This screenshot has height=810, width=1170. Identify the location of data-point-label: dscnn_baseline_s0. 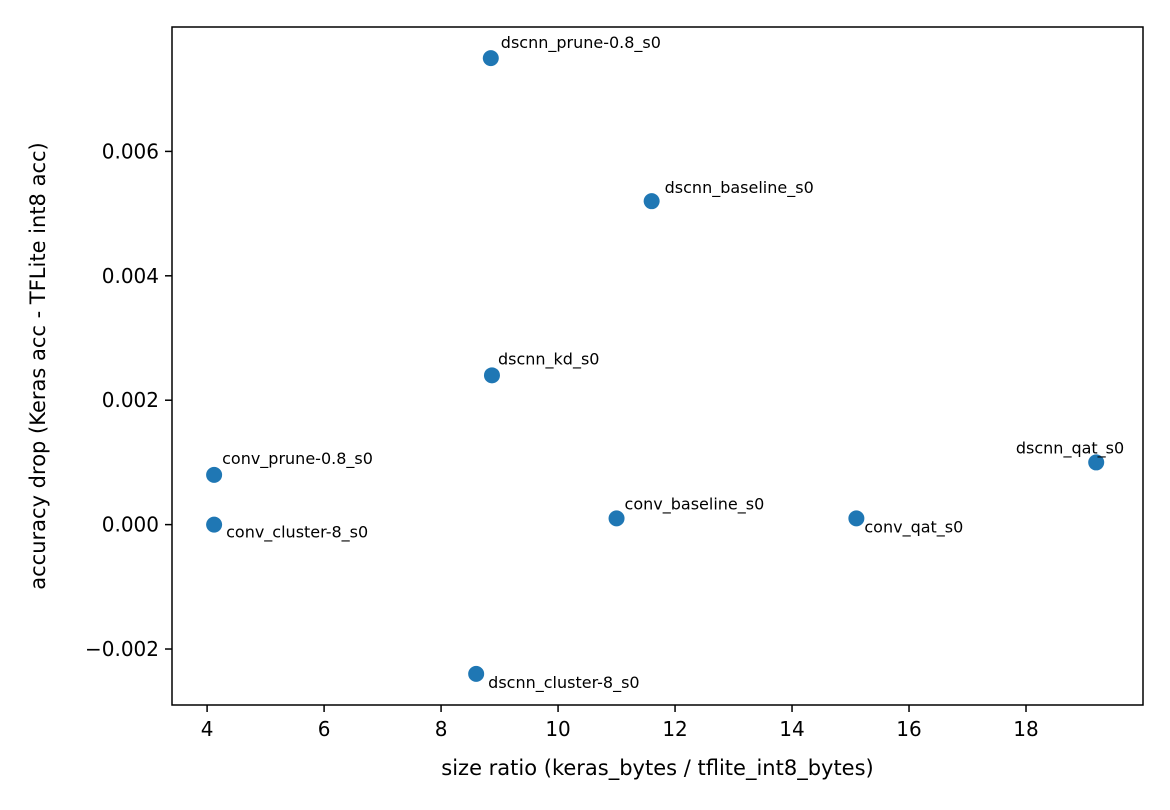
(739, 188).